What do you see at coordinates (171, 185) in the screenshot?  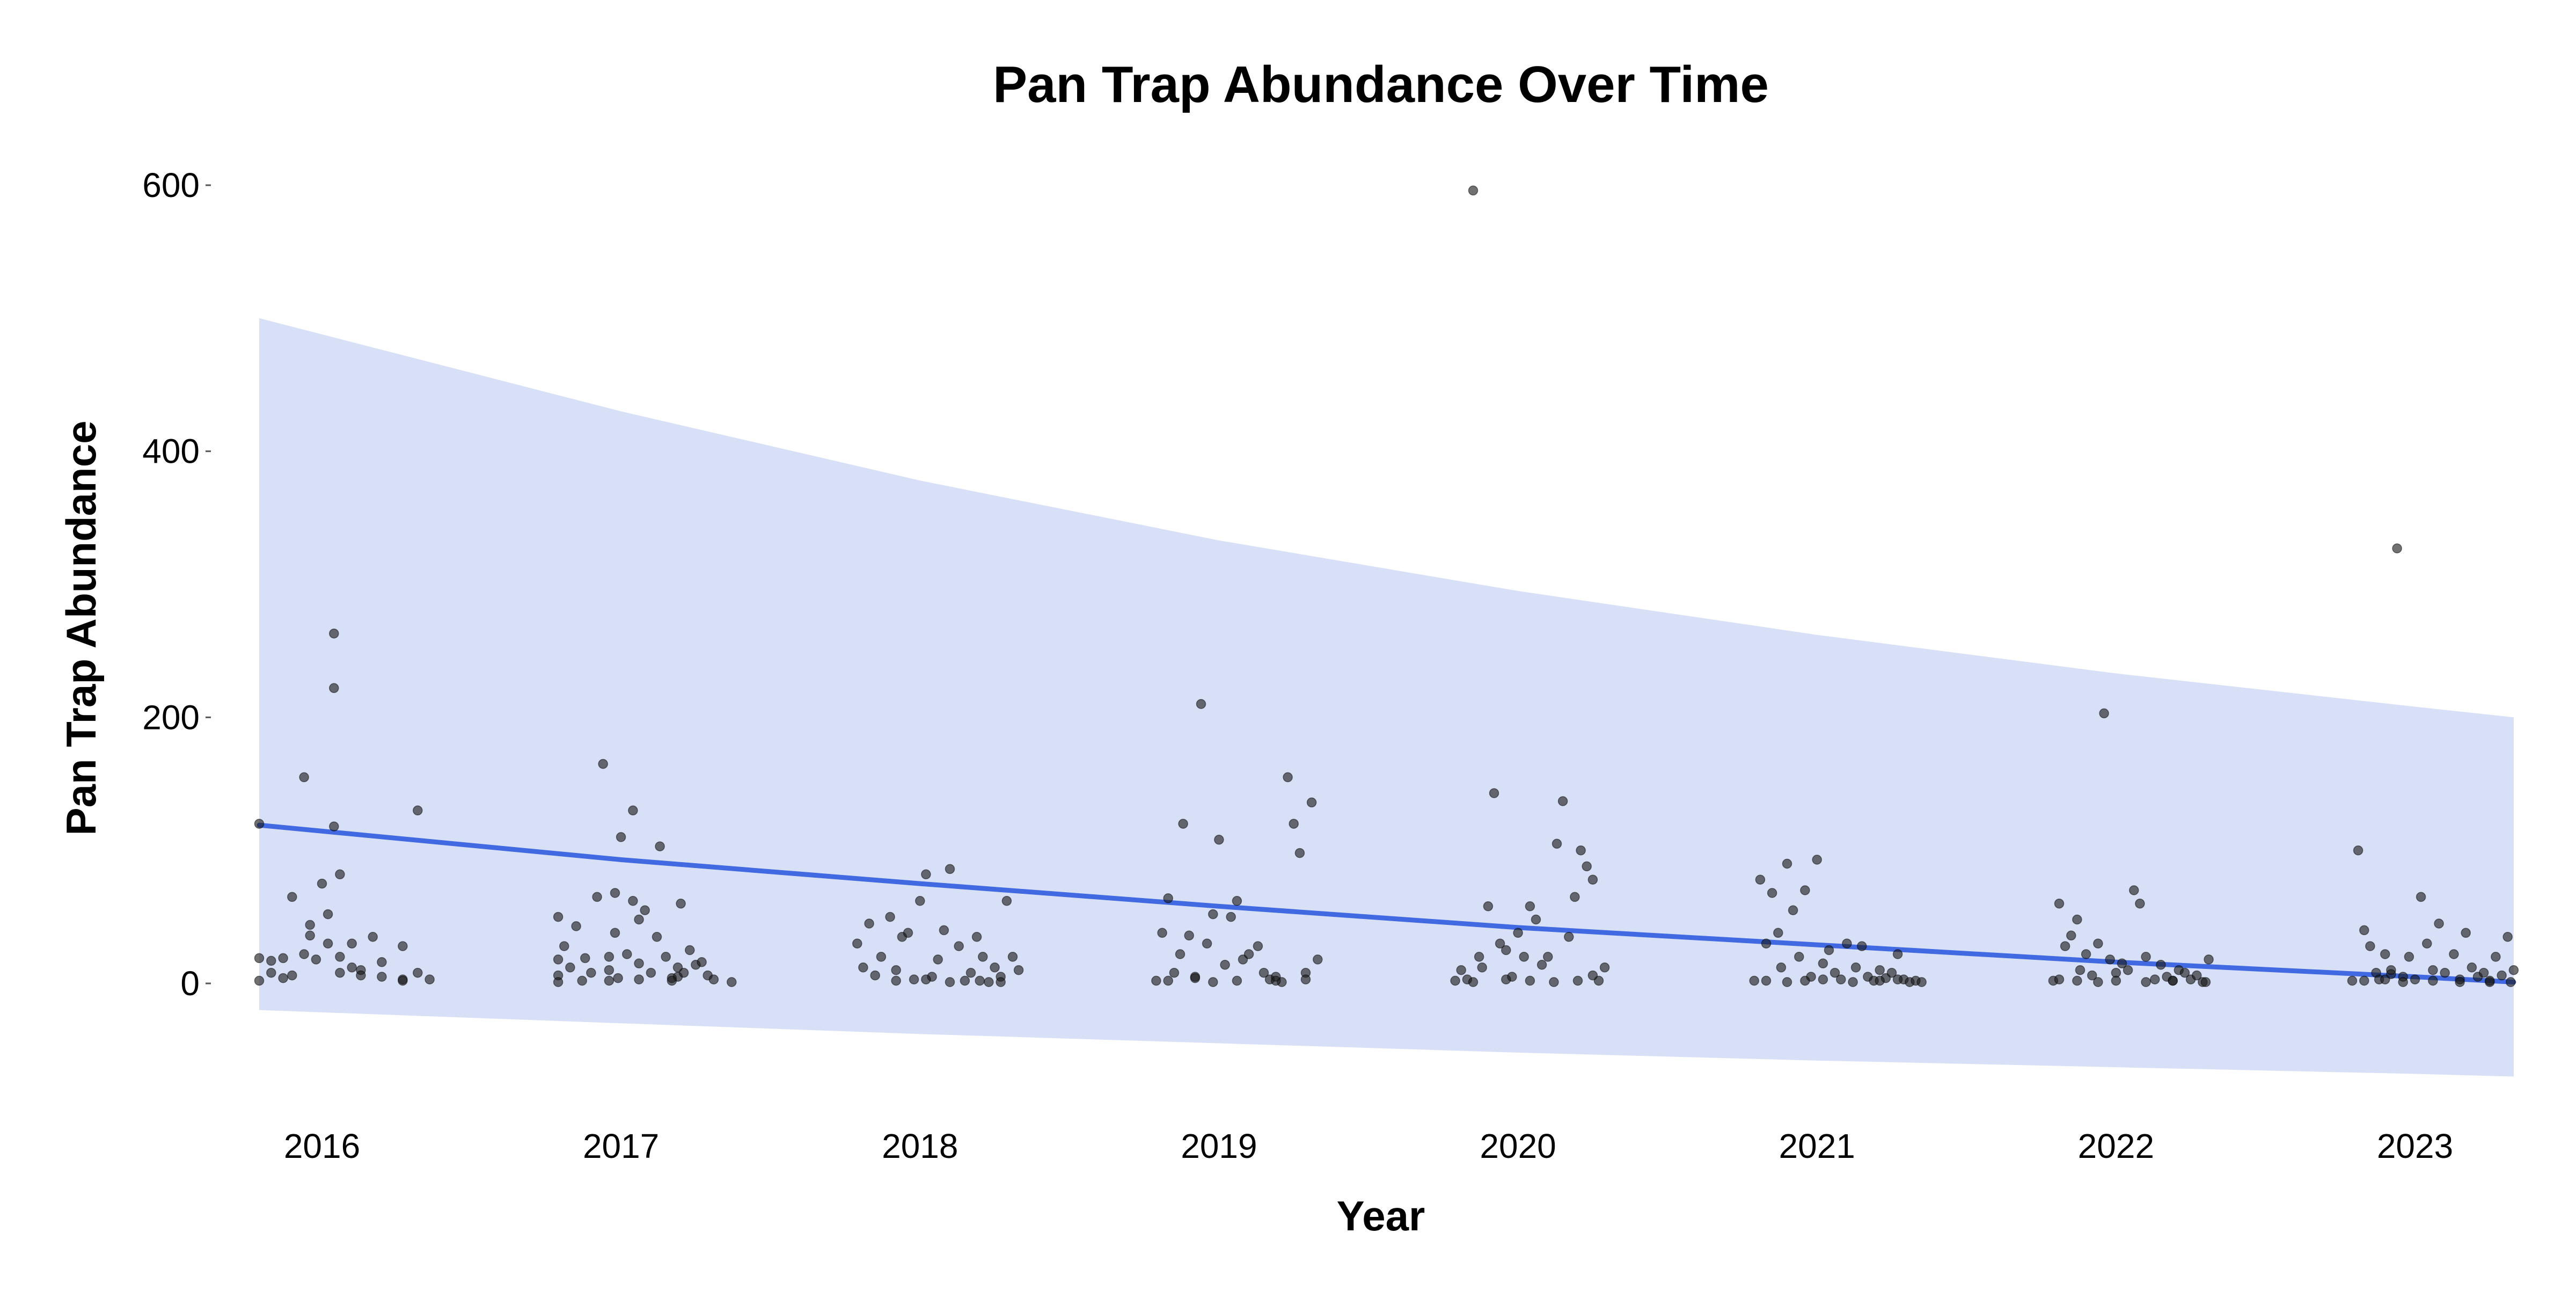 I see `y-tick-label: 600` at bounding box center [171, 185].